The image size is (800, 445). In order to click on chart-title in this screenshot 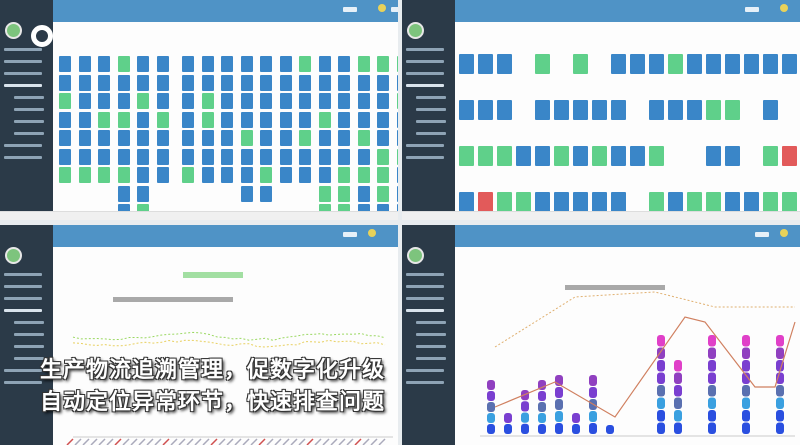, I will do `click(173, 299)`.